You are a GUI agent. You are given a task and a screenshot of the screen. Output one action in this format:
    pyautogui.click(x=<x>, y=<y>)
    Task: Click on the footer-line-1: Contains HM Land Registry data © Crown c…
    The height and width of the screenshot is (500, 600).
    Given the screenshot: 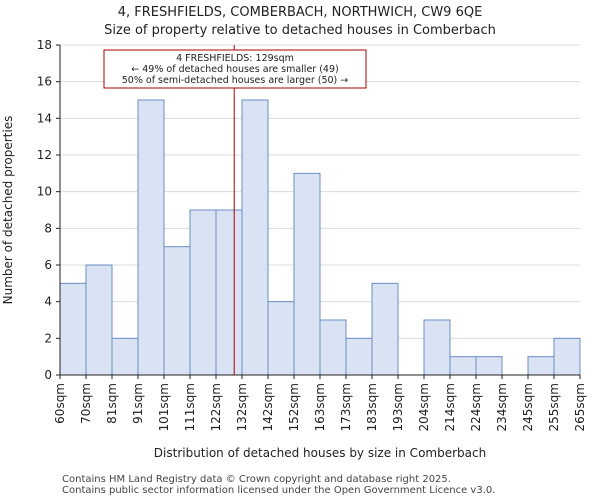 What is the action you would take?
    pyautogui.click(x=256, y=479)
    